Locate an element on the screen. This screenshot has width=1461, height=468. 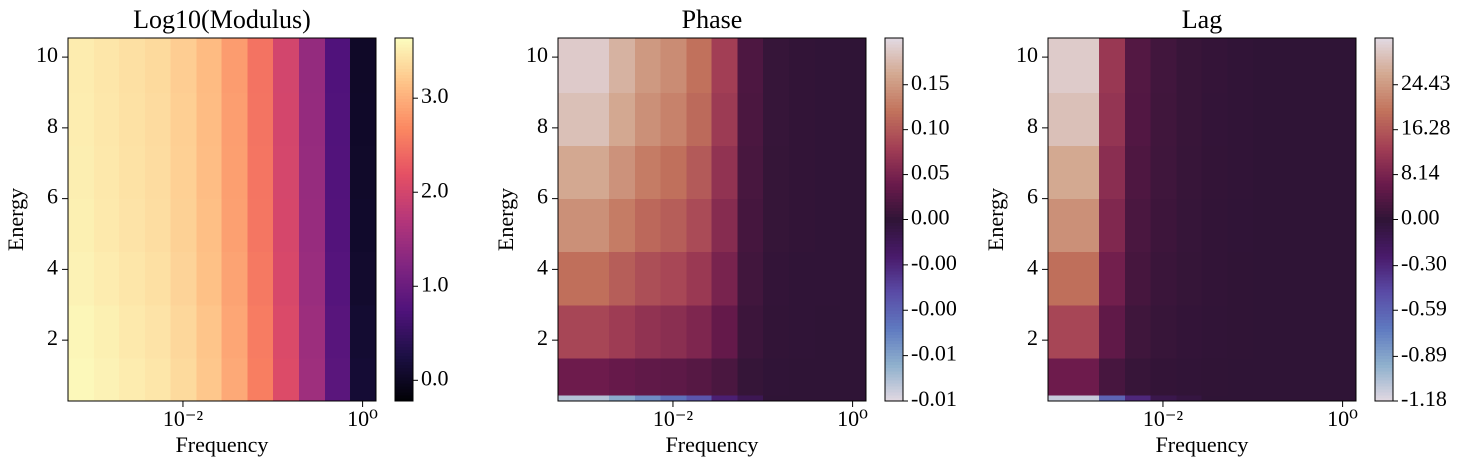
colorbar-tick-label: -0.00 is located at coordinates (934, 262).